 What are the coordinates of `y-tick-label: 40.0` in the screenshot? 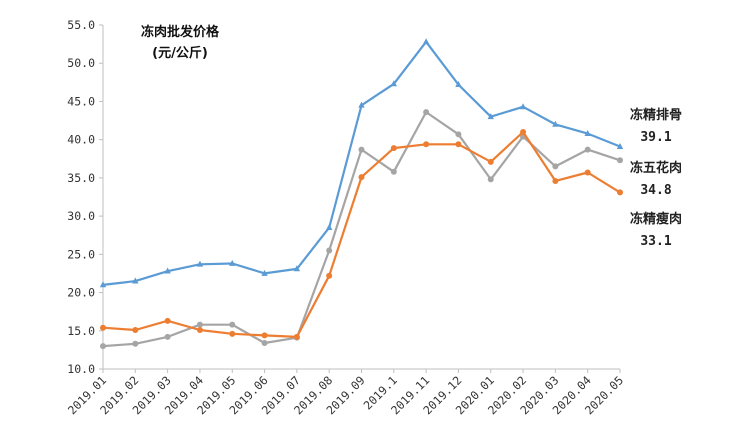 It's located at (81, 140).